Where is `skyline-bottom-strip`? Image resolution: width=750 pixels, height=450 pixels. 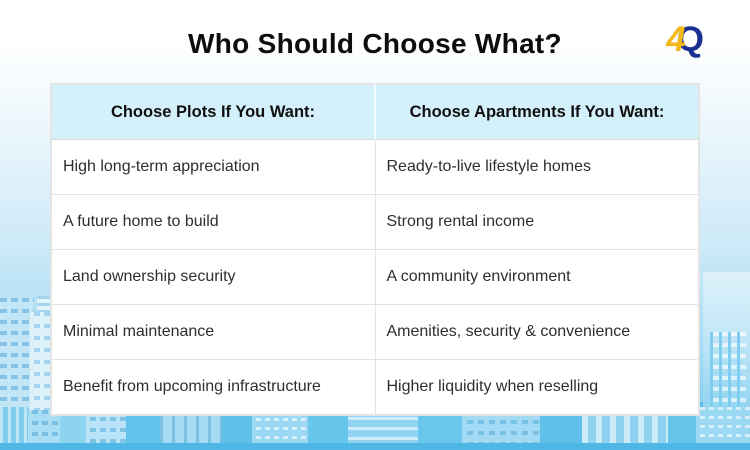 skyline-bottom-strip is located at coordinates (375, 426).